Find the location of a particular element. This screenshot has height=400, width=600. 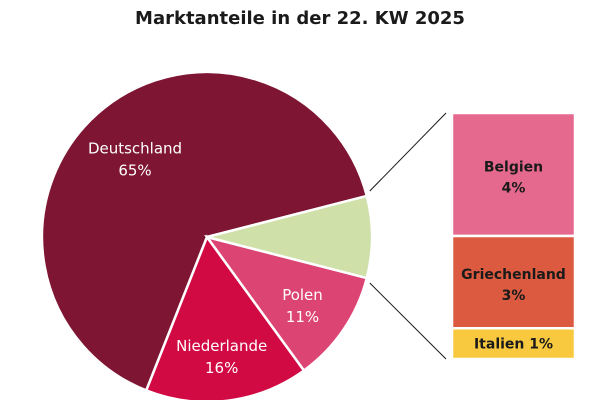

slice-value-niederlande: 16% is located at coordinates (221, 368).